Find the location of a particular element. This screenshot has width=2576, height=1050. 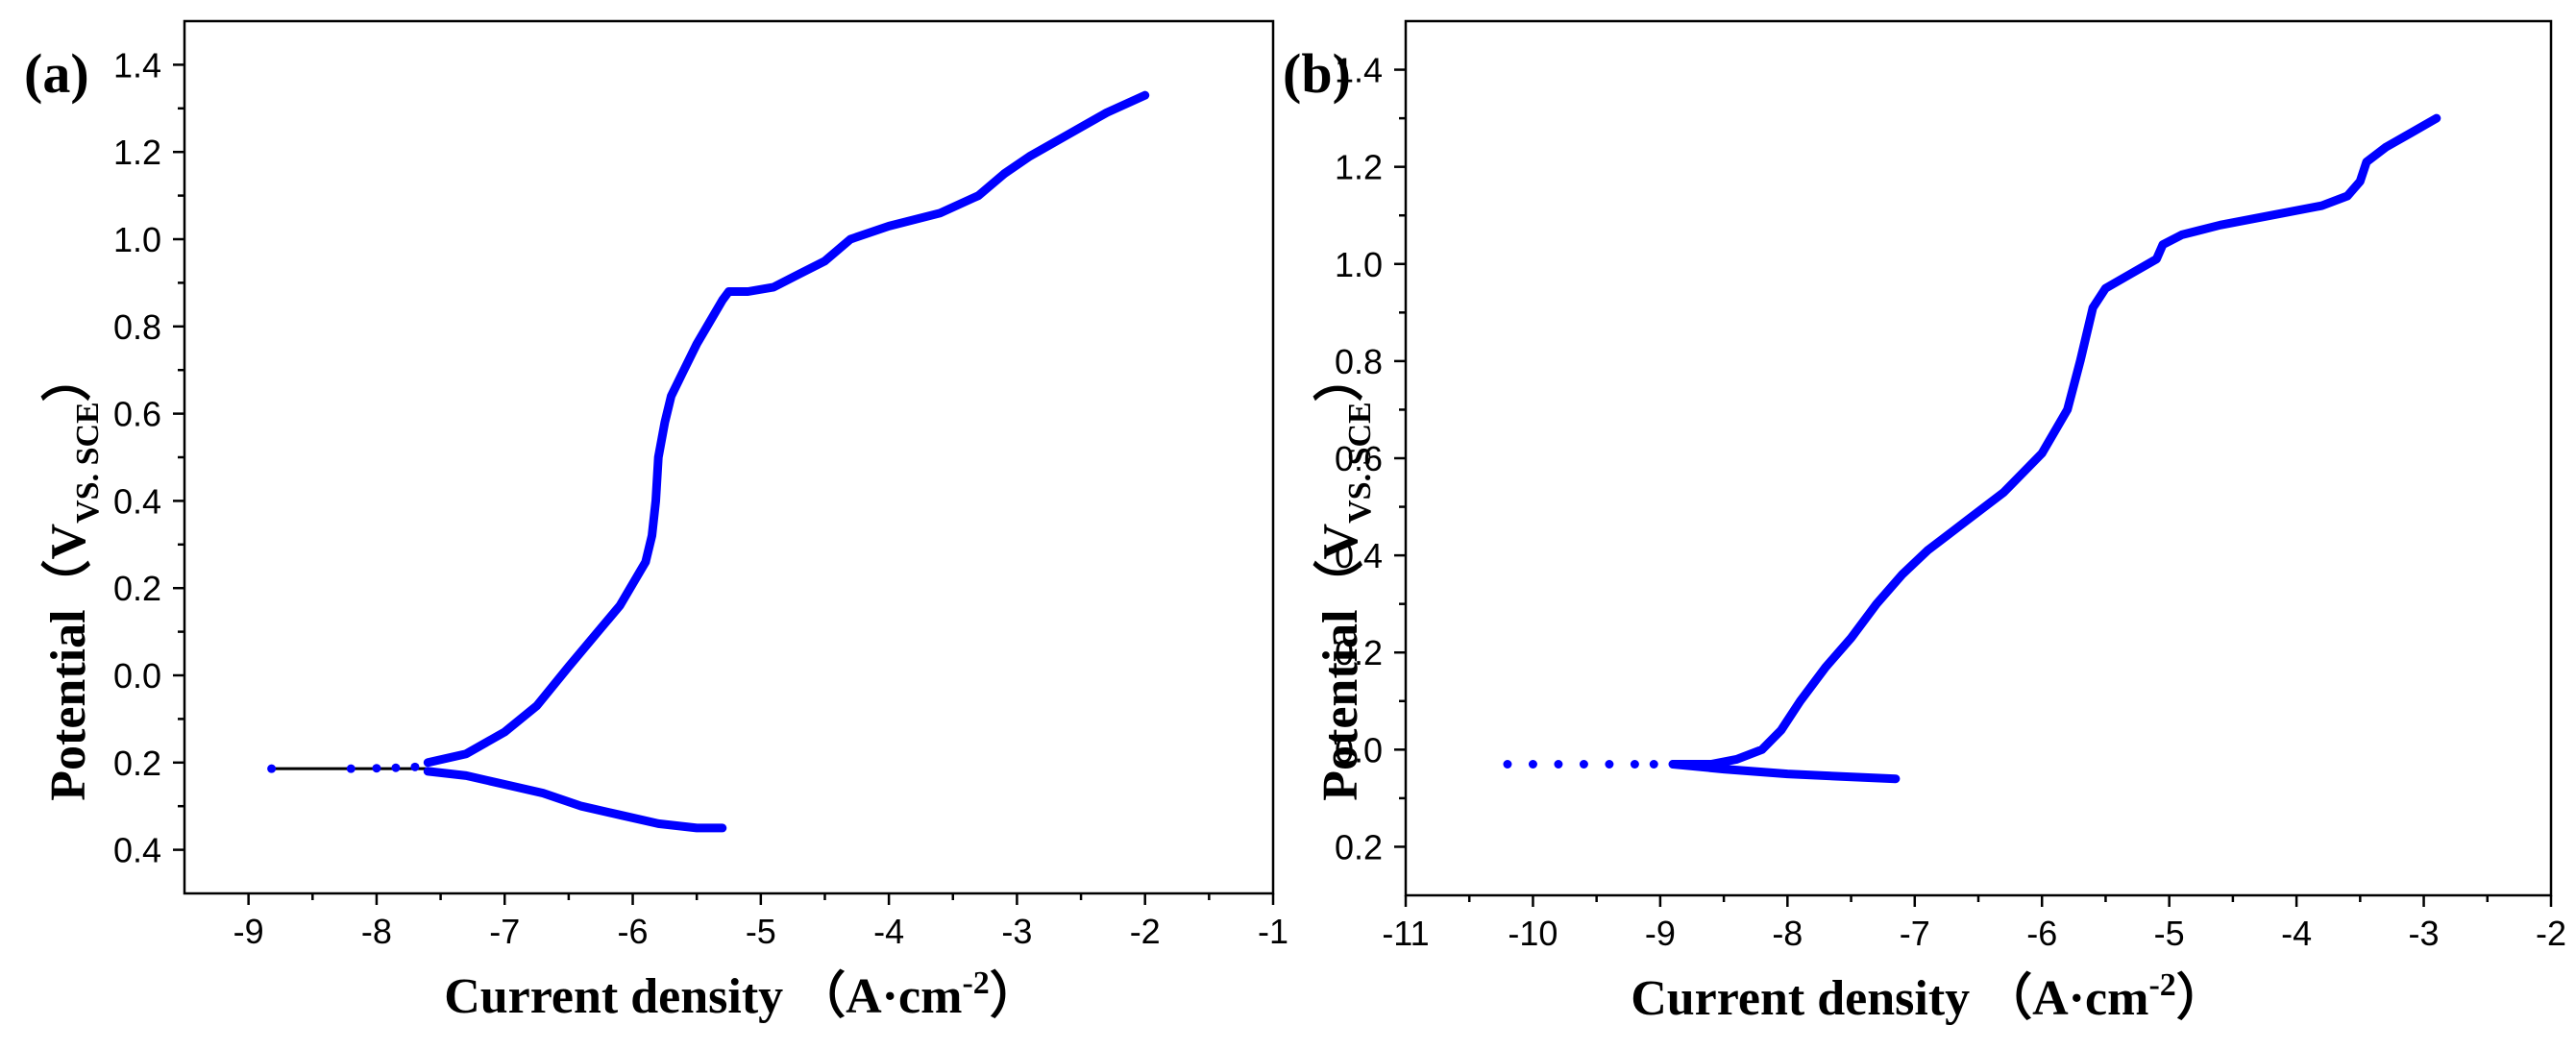

chart-0-y-tick-label: 0.6 is located at coordinates (137, 414).